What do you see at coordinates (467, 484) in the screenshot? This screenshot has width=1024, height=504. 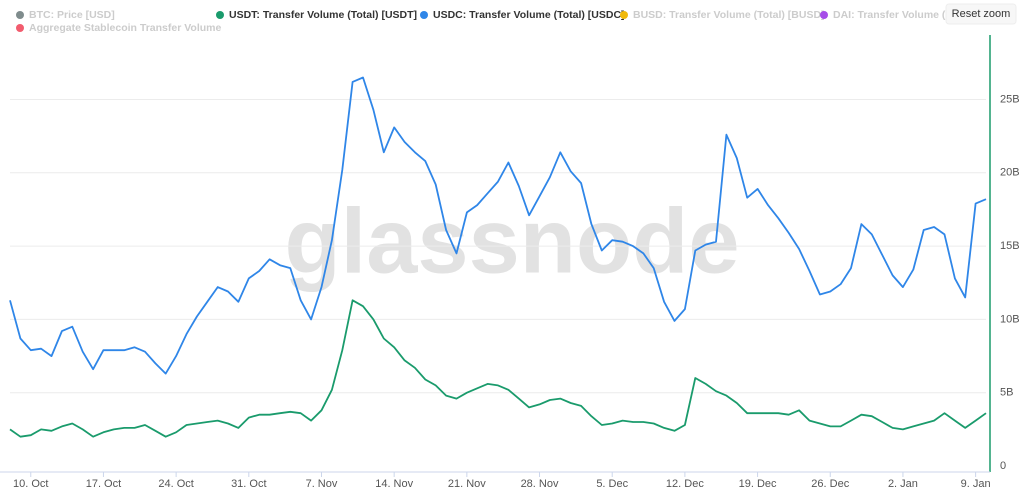 I see `x-tick-label: 21. Nov` at bounding box center [467, 484].